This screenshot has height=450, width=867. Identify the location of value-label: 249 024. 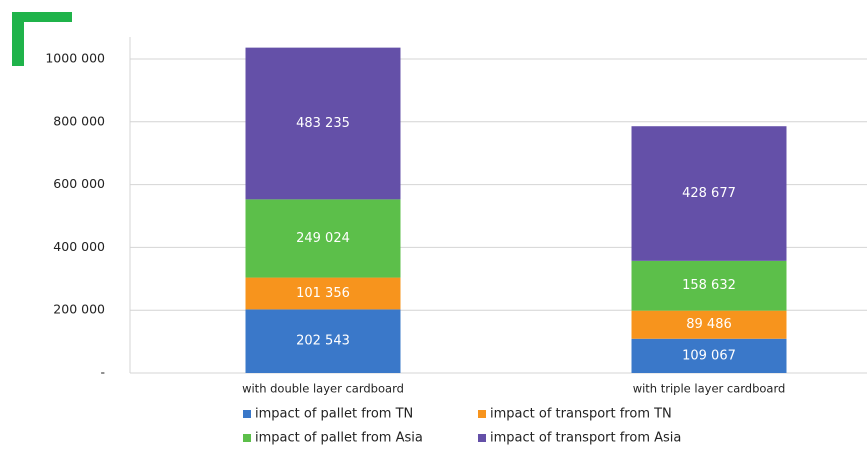
(323, 238).